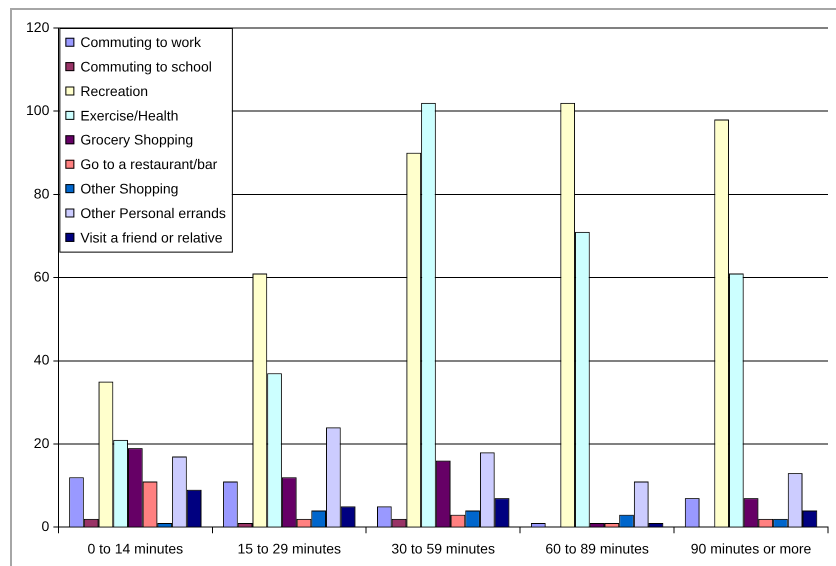  I want to click on legend-label: Commuting to school, so click(146, 66).